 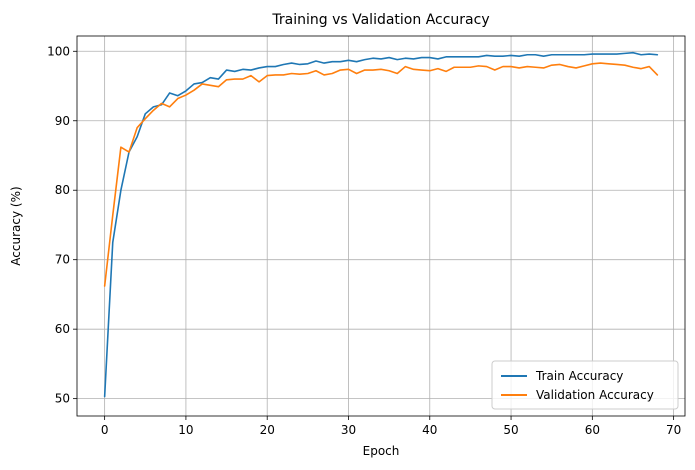 I want to click on y-tick-label: 60, so click(x=62, y=329).